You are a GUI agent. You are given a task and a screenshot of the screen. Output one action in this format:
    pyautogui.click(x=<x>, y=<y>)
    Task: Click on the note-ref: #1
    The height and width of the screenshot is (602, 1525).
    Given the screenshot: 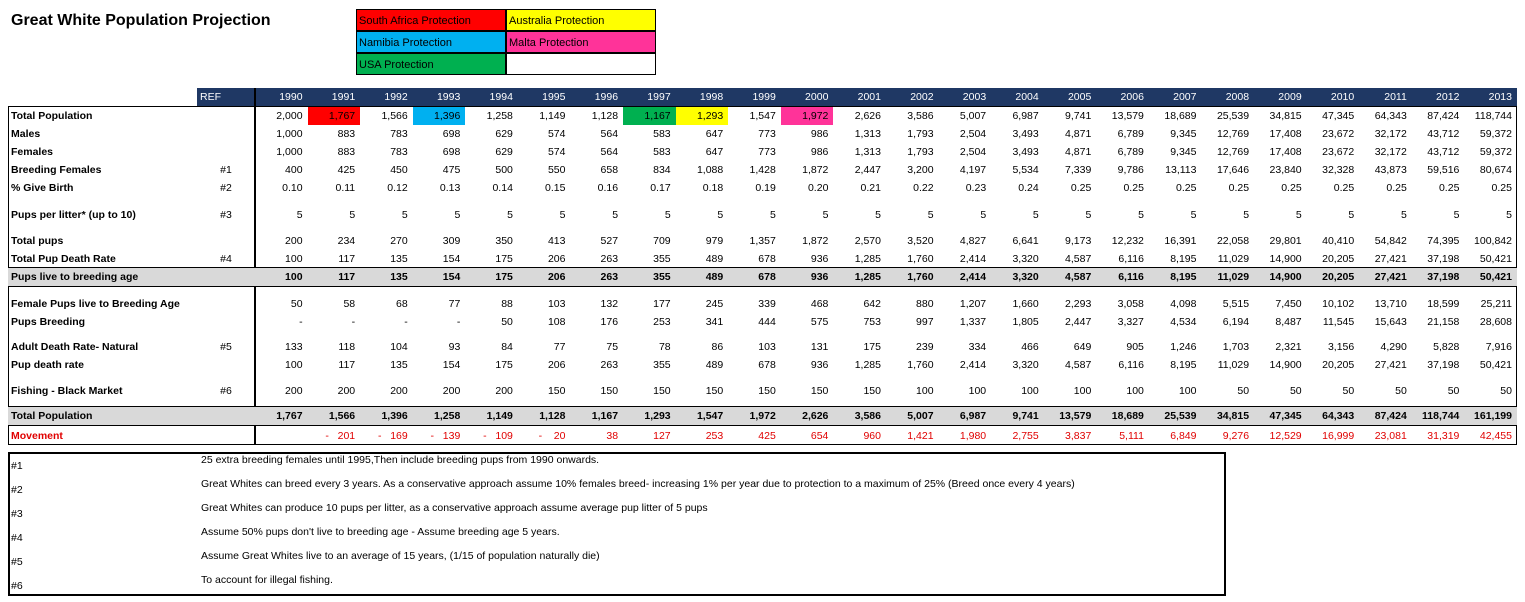 What is the action you would take?
    pyautogui.click(x=17, y=466)
    